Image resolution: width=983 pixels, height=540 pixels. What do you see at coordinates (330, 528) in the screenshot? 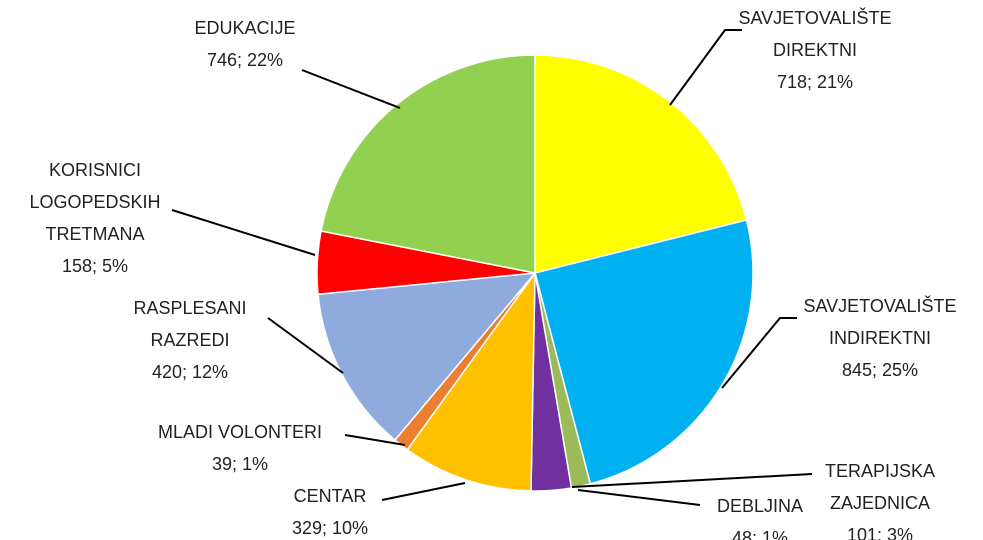
I see `value-label: 329; 10%` at bounding box center [330, 528].